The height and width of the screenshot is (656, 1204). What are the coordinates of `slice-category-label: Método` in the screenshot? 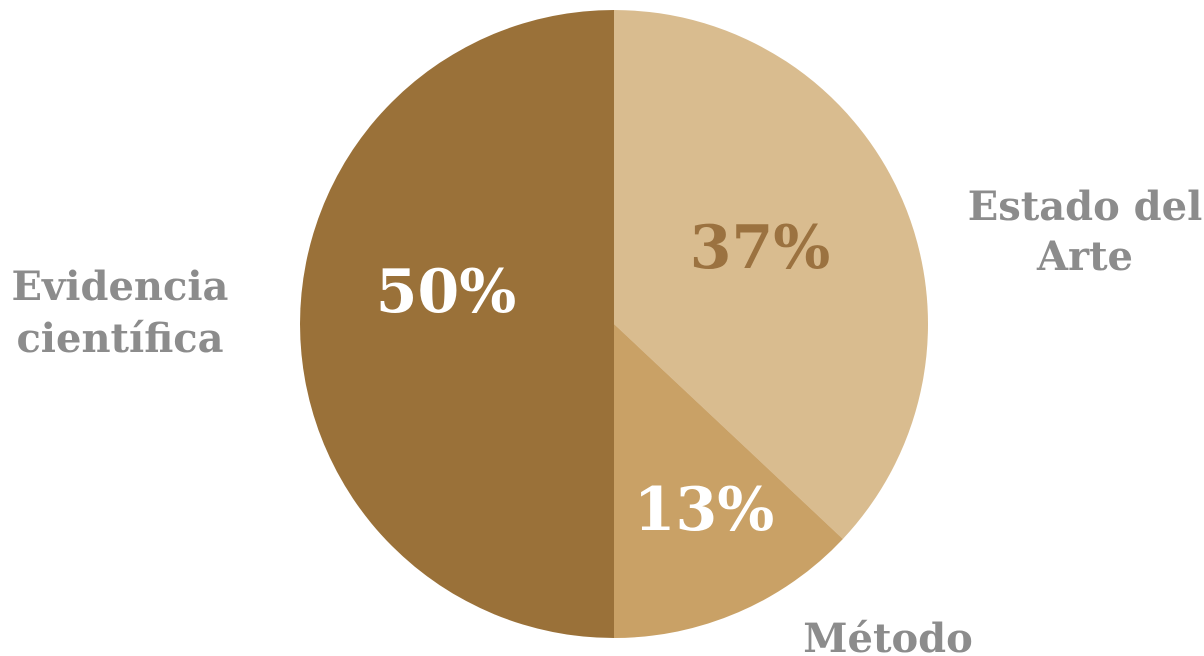 It's located at (888, 635).